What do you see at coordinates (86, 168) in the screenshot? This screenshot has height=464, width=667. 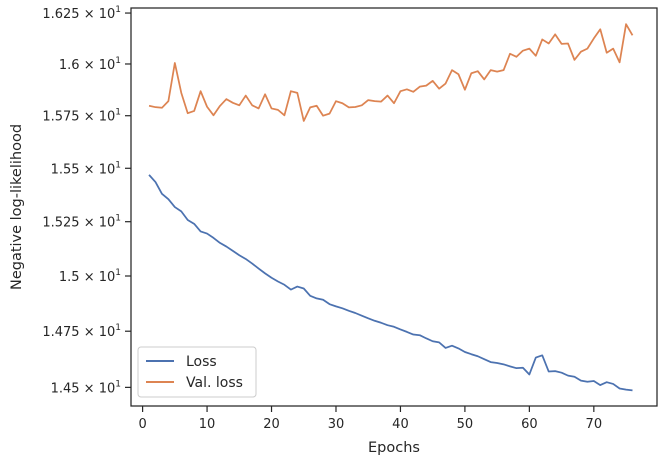 I see `y-tick-label: 1.55 × 10¹` at bounding box center [86, 168].